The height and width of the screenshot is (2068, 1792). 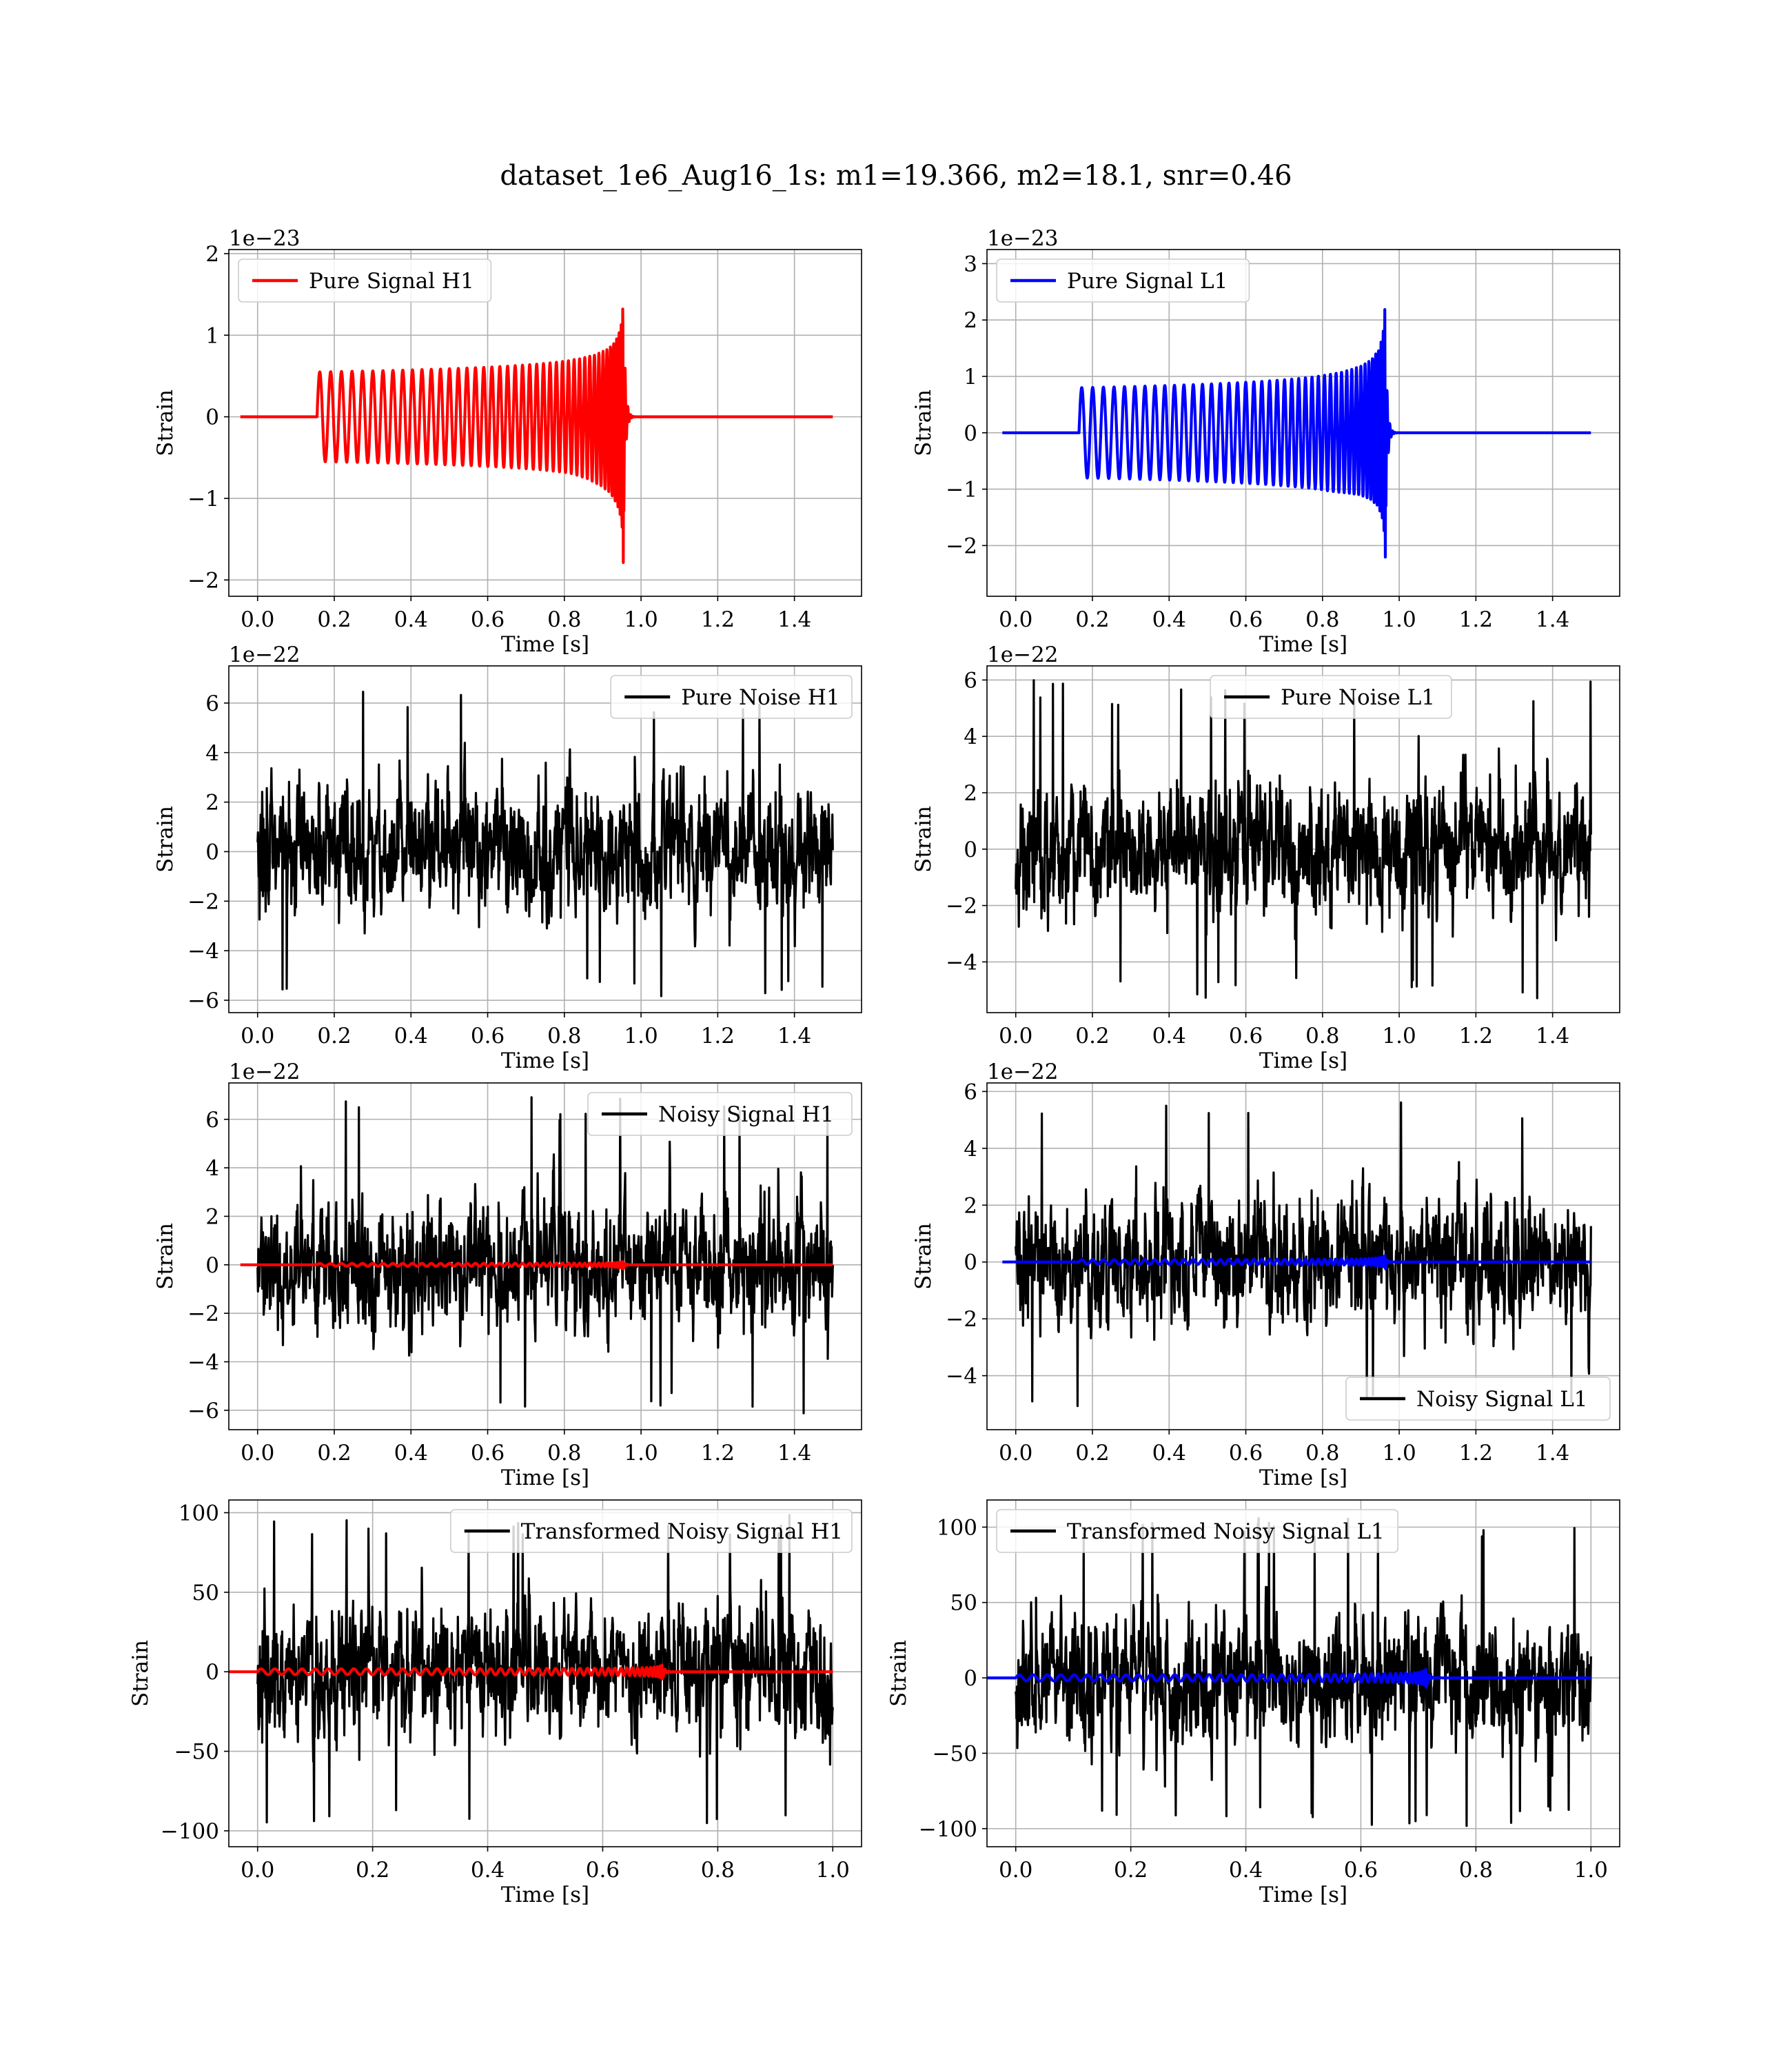 What do you see at coordinates (970, 377) in the screenshot?
I see `y-tick-label: 1` at bounding box center [970, 377].